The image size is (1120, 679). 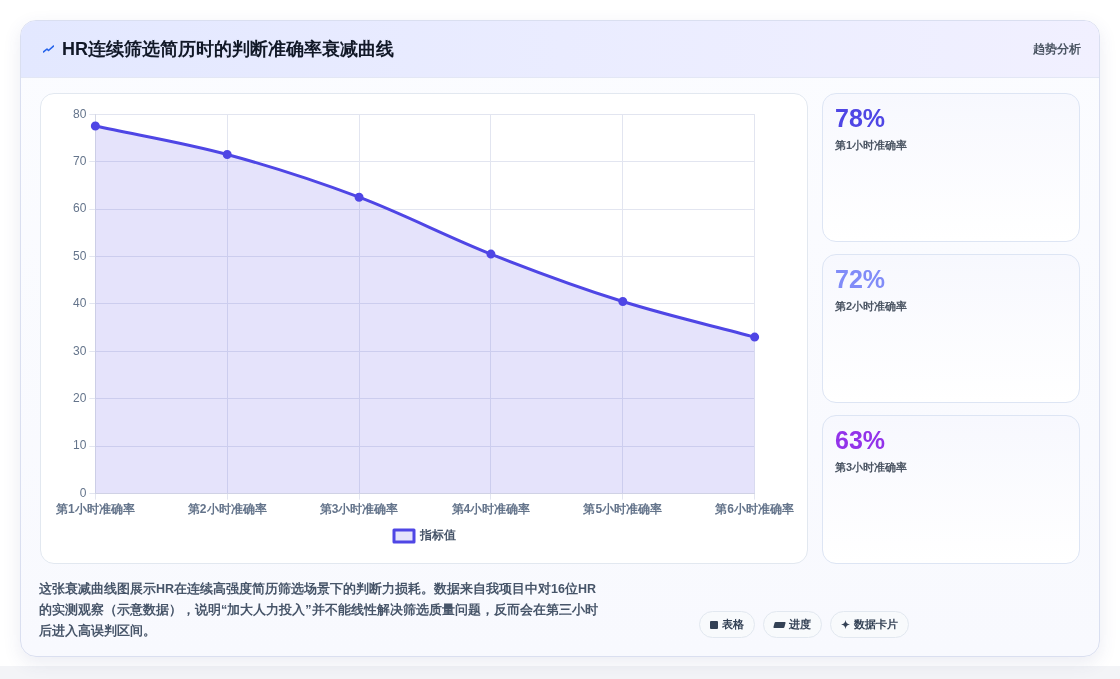 I want to click on y-tick-label: 70, so click(x=79, y=160).